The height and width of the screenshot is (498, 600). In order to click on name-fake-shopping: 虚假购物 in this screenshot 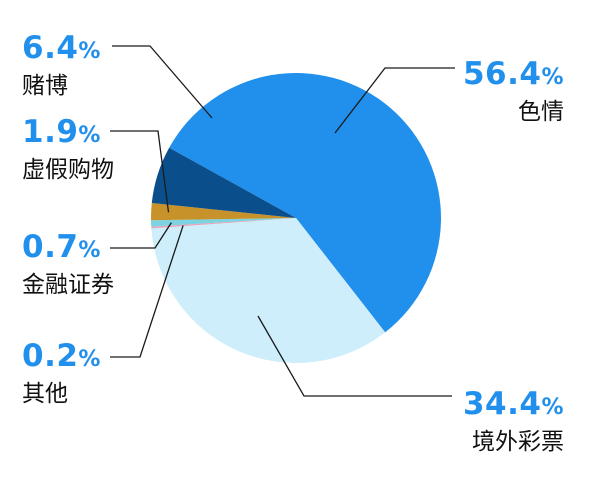, I will do `click(68, 170)`.